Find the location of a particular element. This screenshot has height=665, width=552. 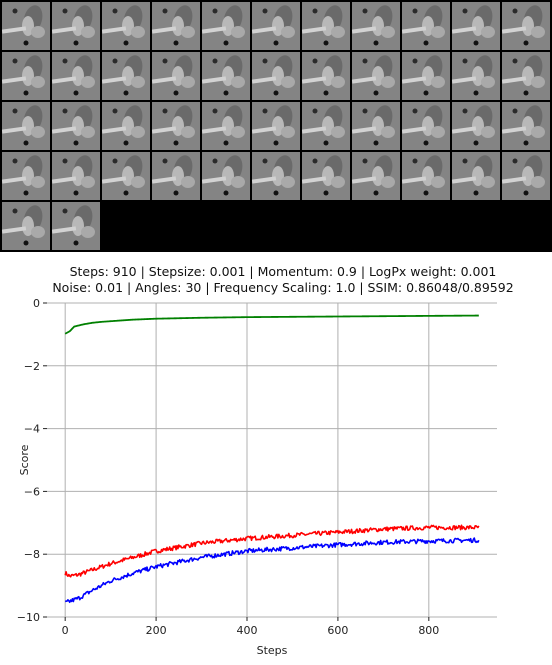

x-tick-label: 800 is located at coordinates (428, 630).